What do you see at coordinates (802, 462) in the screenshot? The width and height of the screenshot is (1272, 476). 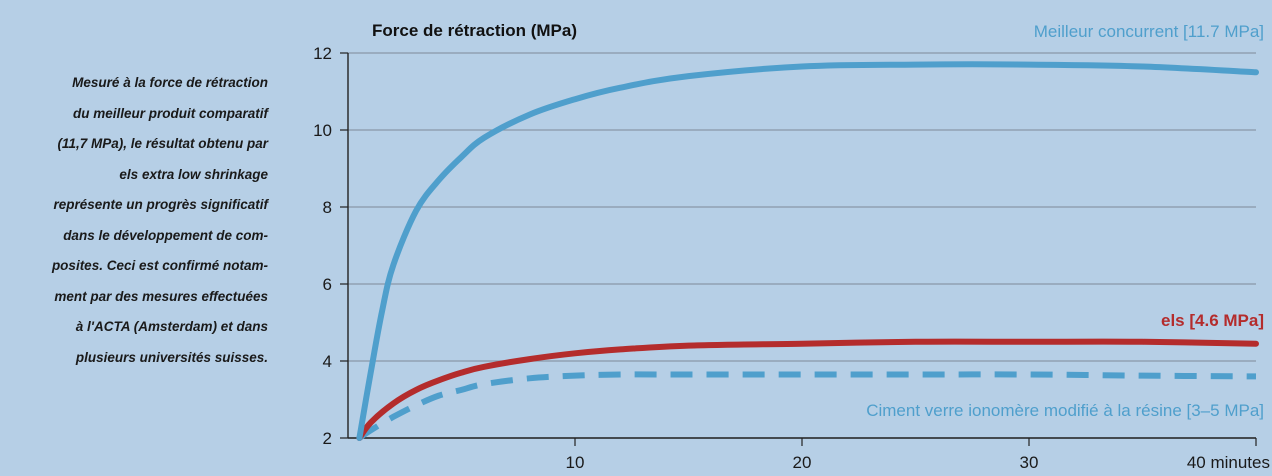 I see `x-tick-label: 20` at bounding box center [802, 462].